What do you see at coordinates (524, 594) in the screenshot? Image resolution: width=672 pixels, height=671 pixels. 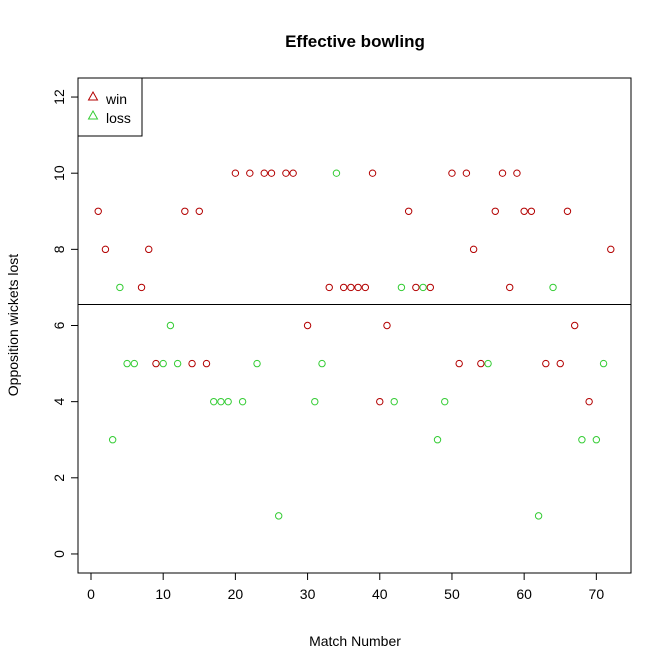 I see `x-tick-label: 60` at bounding box center [524, 594].